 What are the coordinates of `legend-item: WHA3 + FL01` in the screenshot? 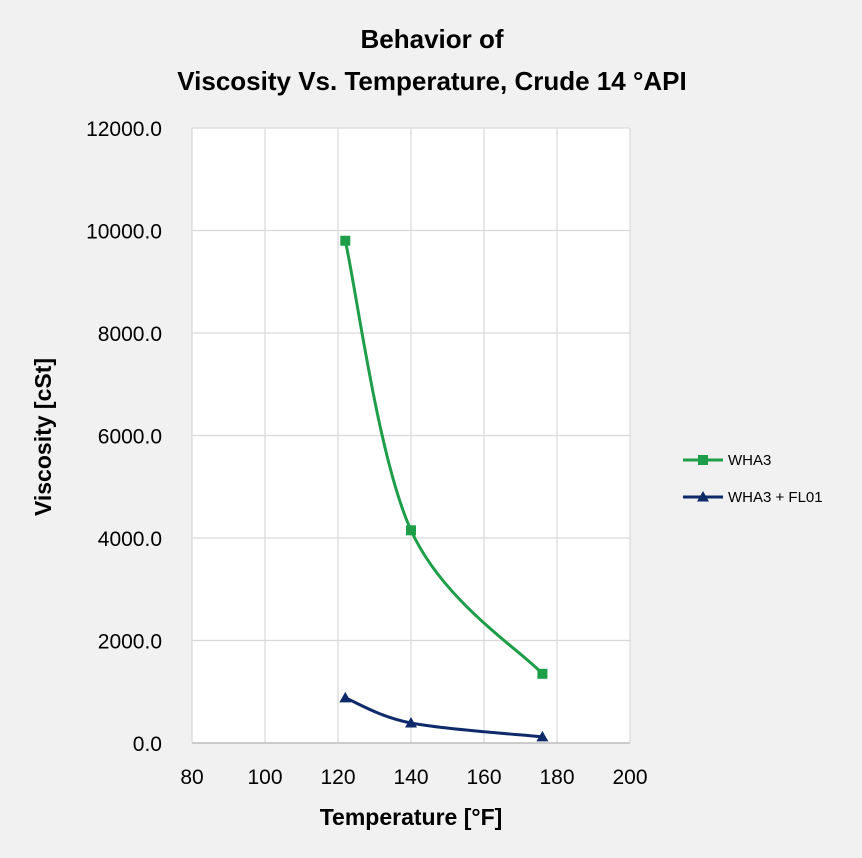 It's located at (753, 497).